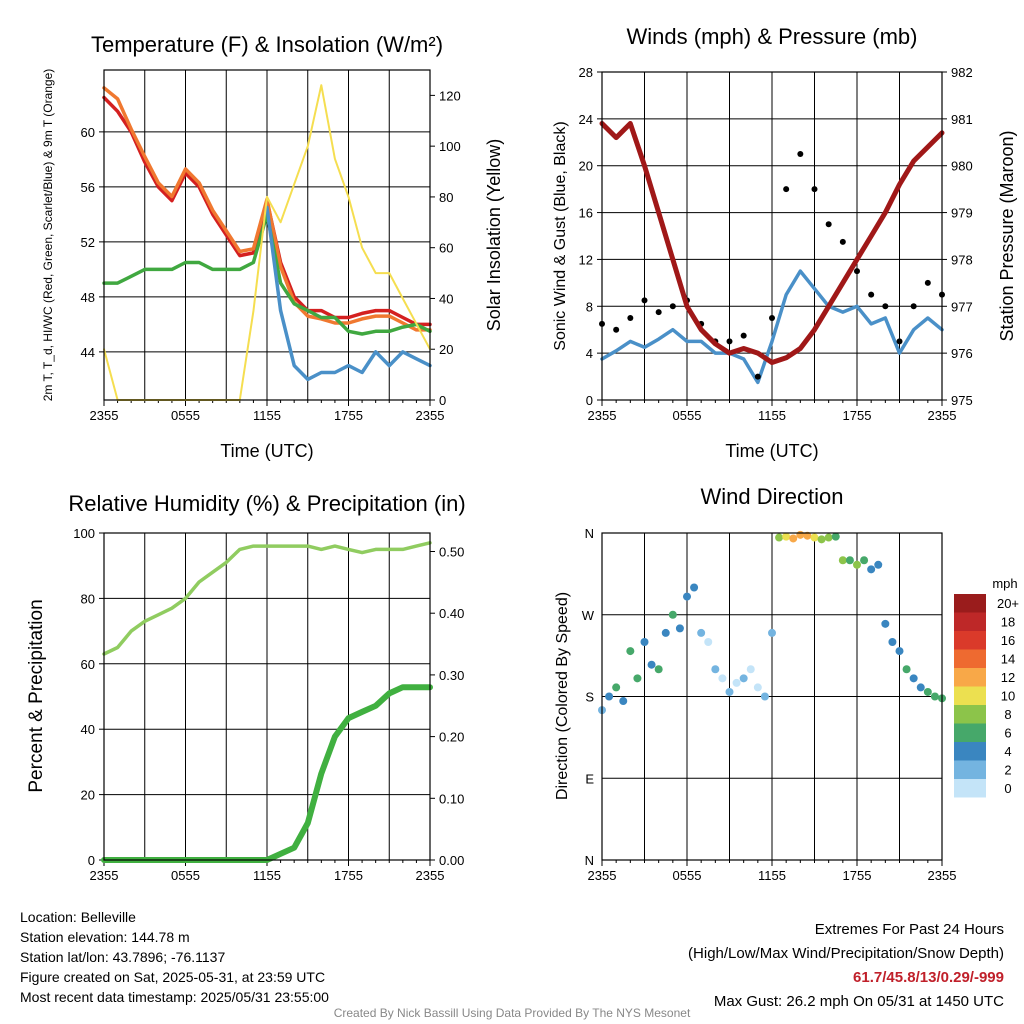 Image resolution: width=1024 pixels, height=1024 pixels. Describe the element at coordinates (266, 451) in the screenshot. I see `x-axis-label: Time (UTC)` at that location.